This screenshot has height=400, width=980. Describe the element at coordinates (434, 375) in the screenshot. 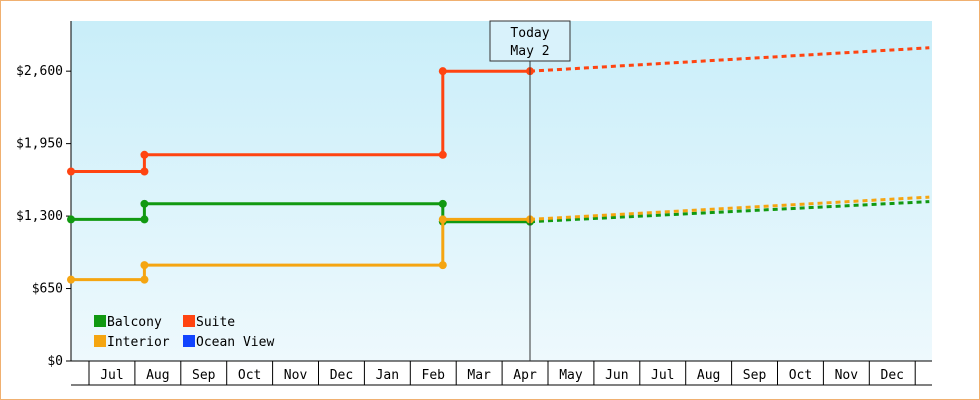

I see `x-tick-label: Feb` at that location.